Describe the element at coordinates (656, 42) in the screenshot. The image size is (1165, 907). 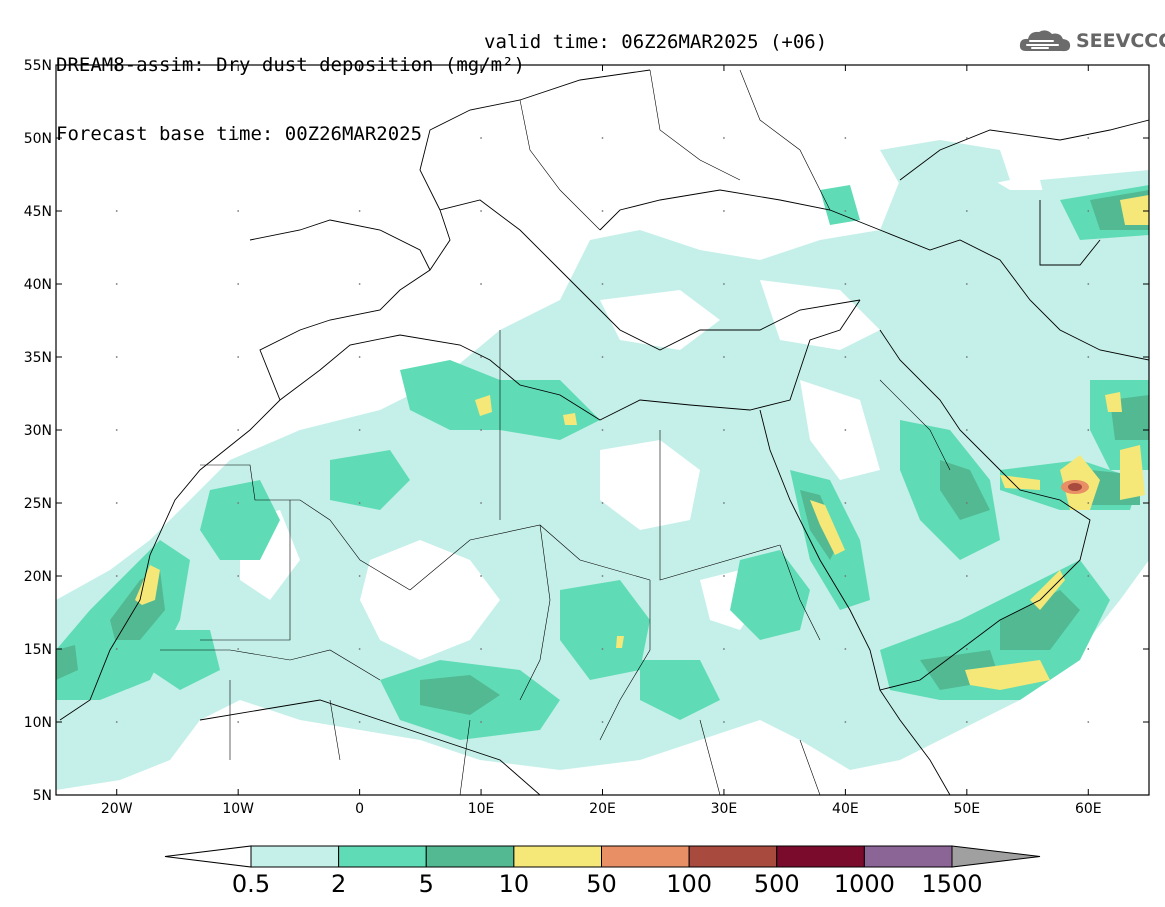
I see `valid-time: valid time: 06Z26MAR2025 (+06)` at that location.